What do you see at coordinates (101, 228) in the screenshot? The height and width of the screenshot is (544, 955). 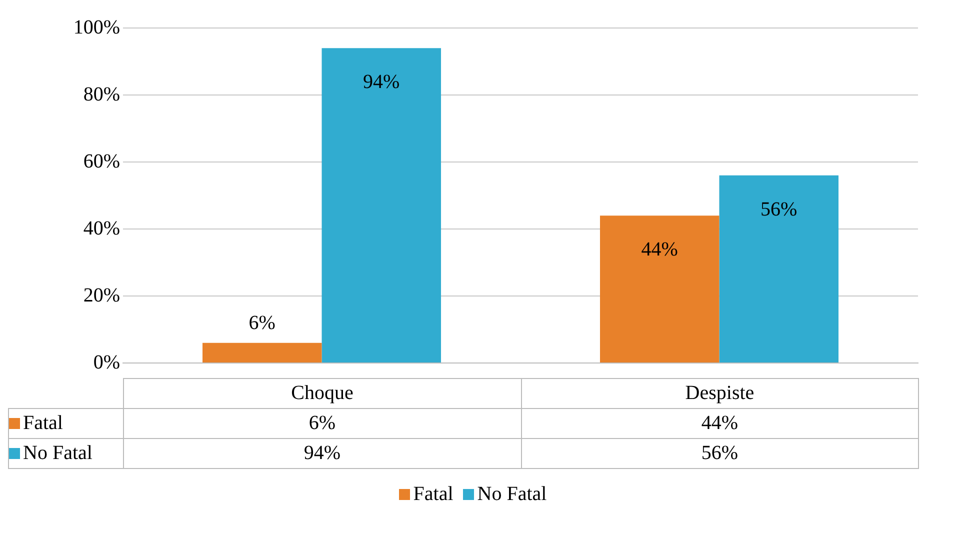 I see `y-tick-label: 40%` at bounding box center [101, 228].